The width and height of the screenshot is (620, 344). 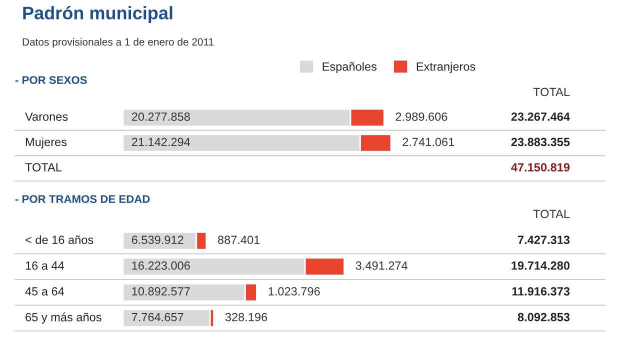 What do you see at coordinates (46, 116) in the screenshot?
I see `y-tick-label: Varones` at bounding box center [46, 116].